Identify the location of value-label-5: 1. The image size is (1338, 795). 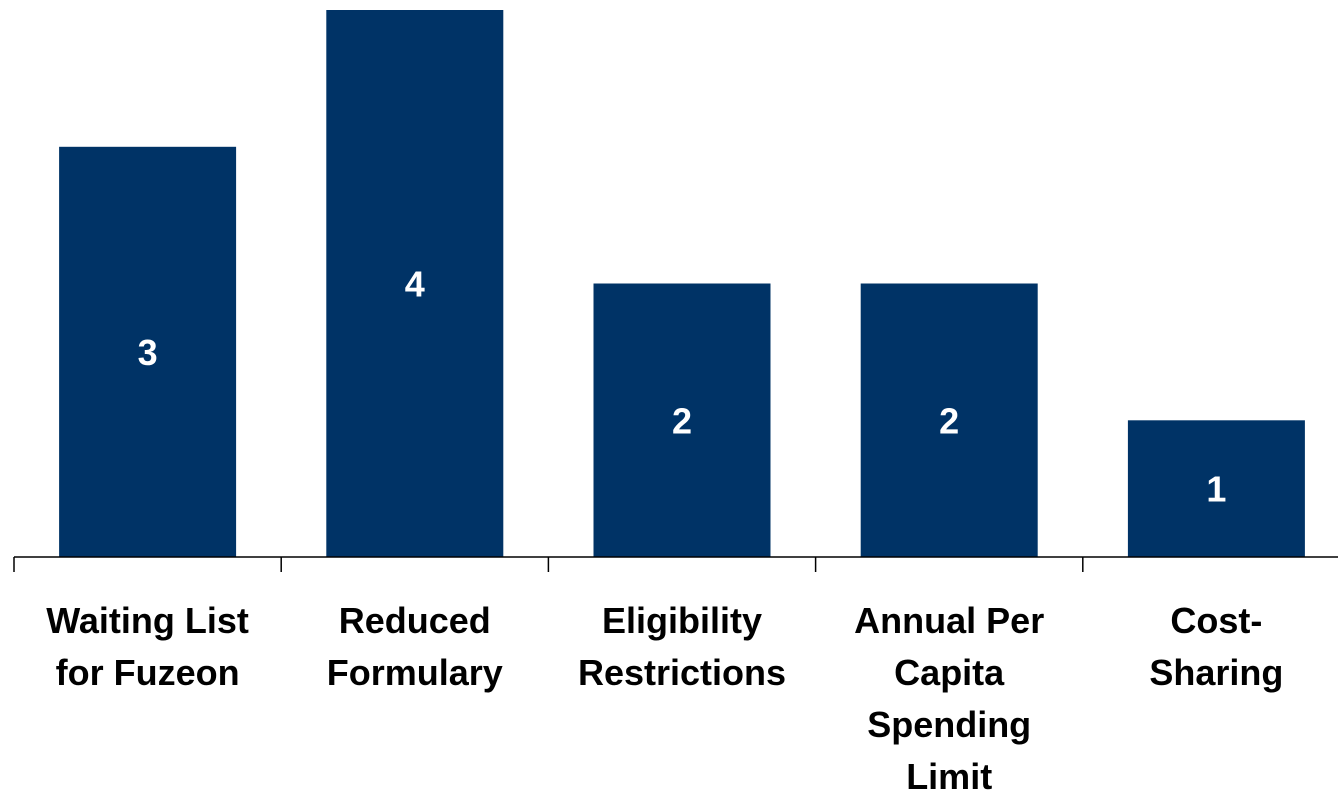
(1216, 489).